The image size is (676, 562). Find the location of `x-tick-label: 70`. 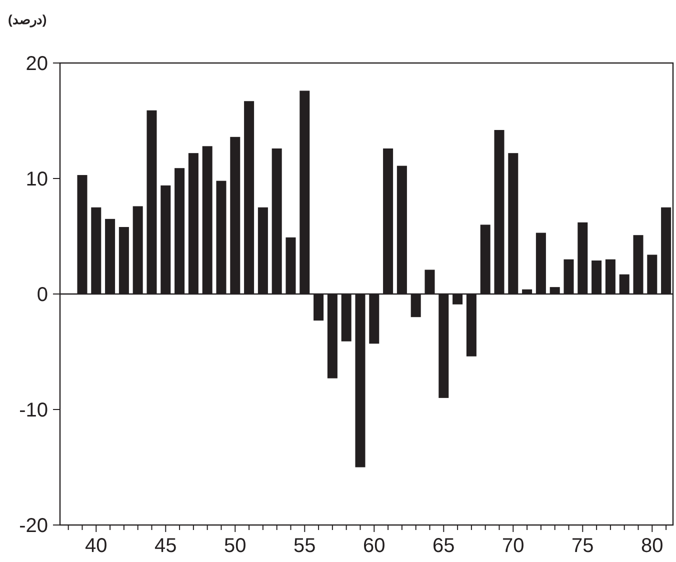

x-tick-label: 70 is located at coordinates (513, 546).